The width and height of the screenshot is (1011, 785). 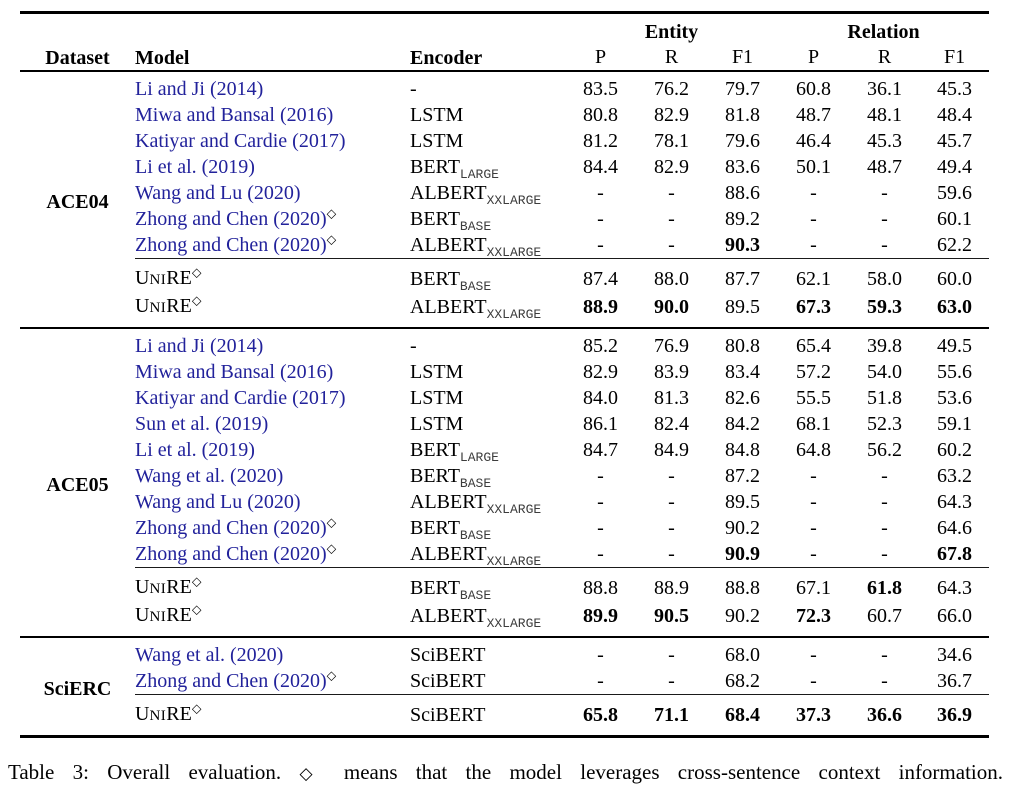 What do you see at coordinates (742, 655) in the screenshot?
I see `metric-value: 68.0` at bounding box center [742, 655].